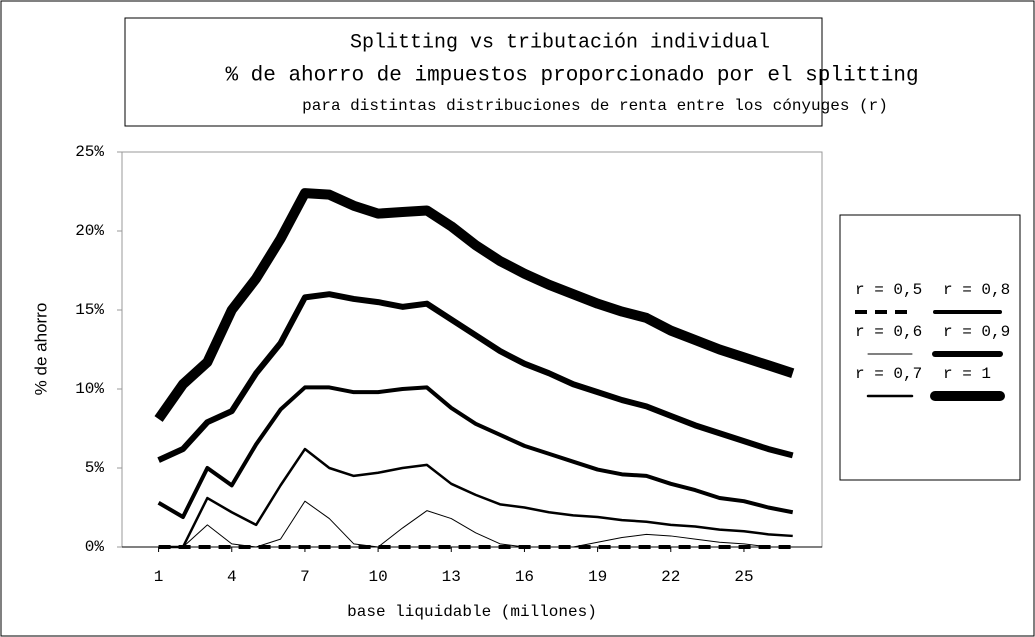 The image size is (1035, 637). What do you see at coordinates (743, 577) in the screenshot?
I see `x-tick-label: 25` at bounding box center [743, 577].